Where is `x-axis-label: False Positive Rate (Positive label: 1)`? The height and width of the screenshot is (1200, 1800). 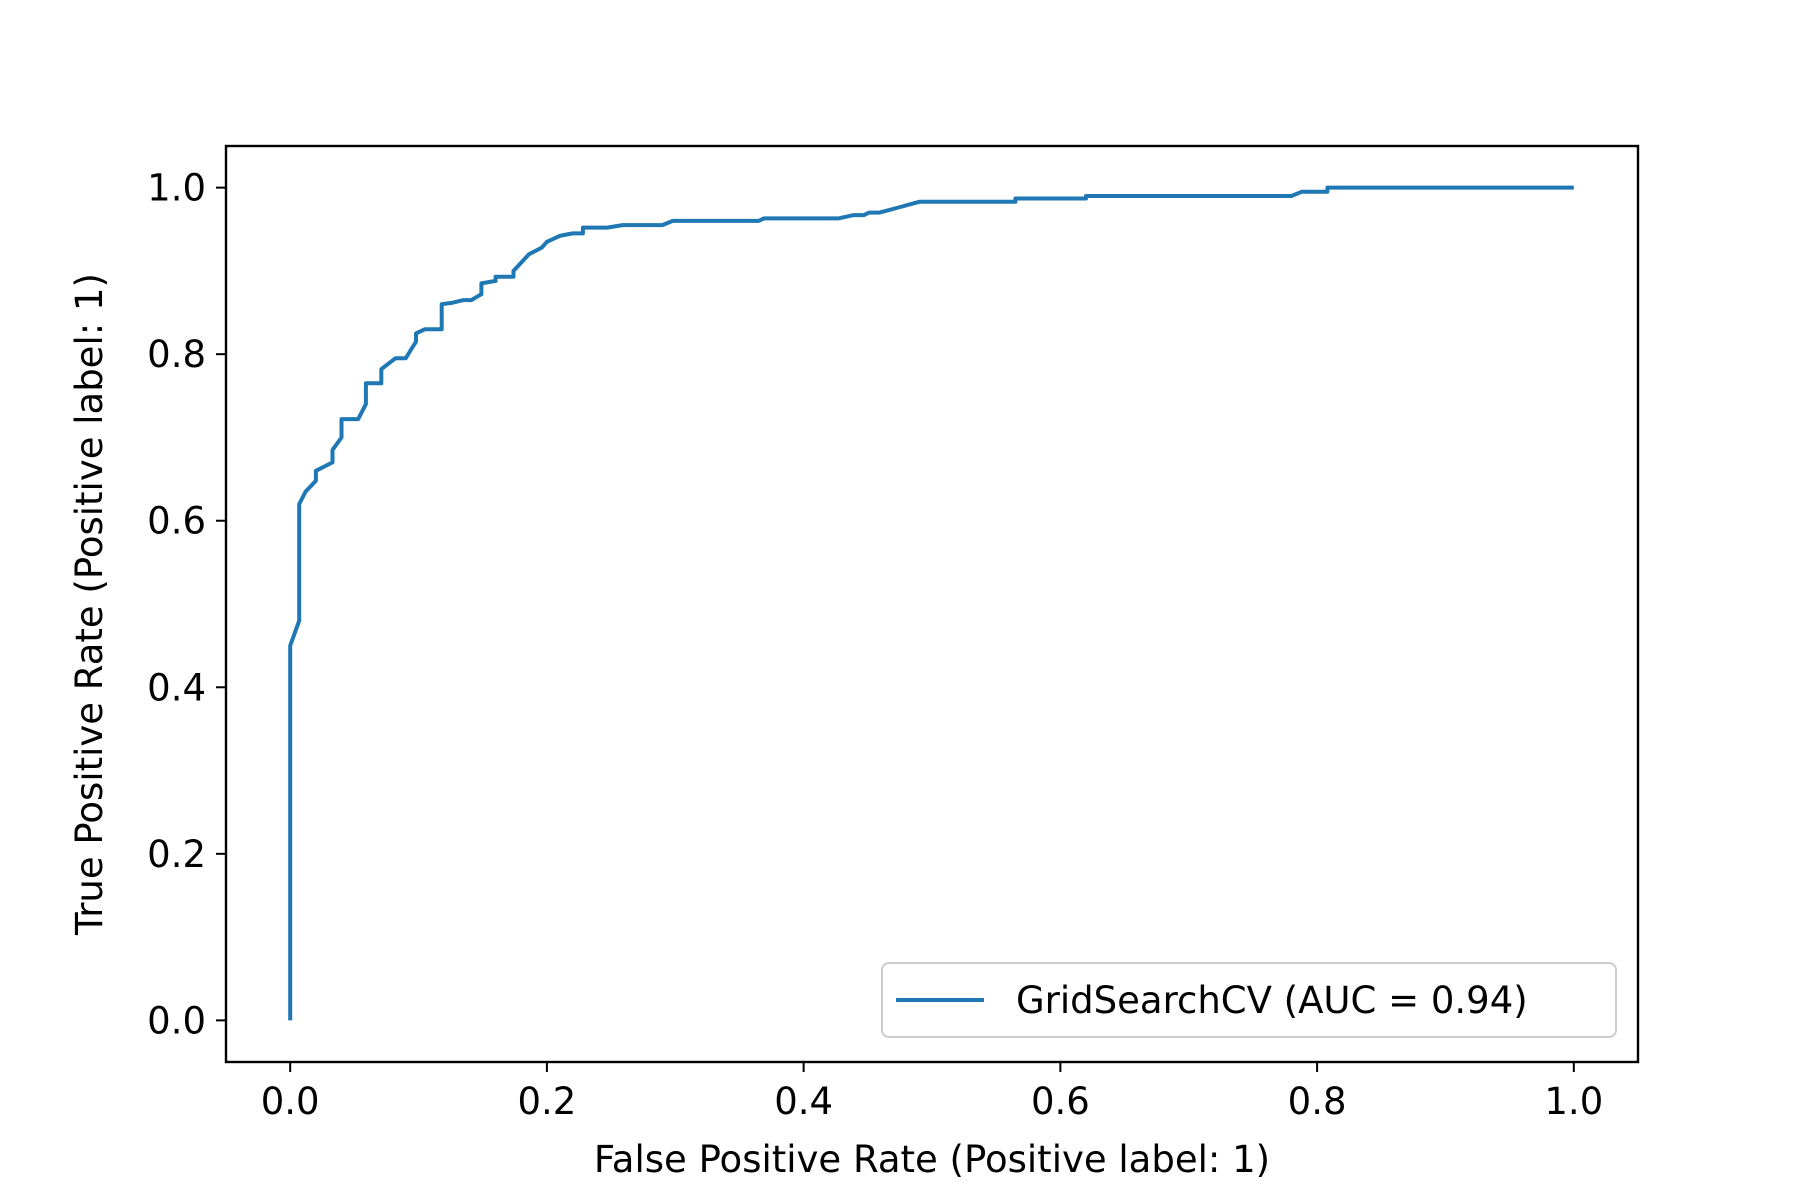
x-axis-label: False Positive Rate (Positive label: 1) is located at coordinates (932, 1159).